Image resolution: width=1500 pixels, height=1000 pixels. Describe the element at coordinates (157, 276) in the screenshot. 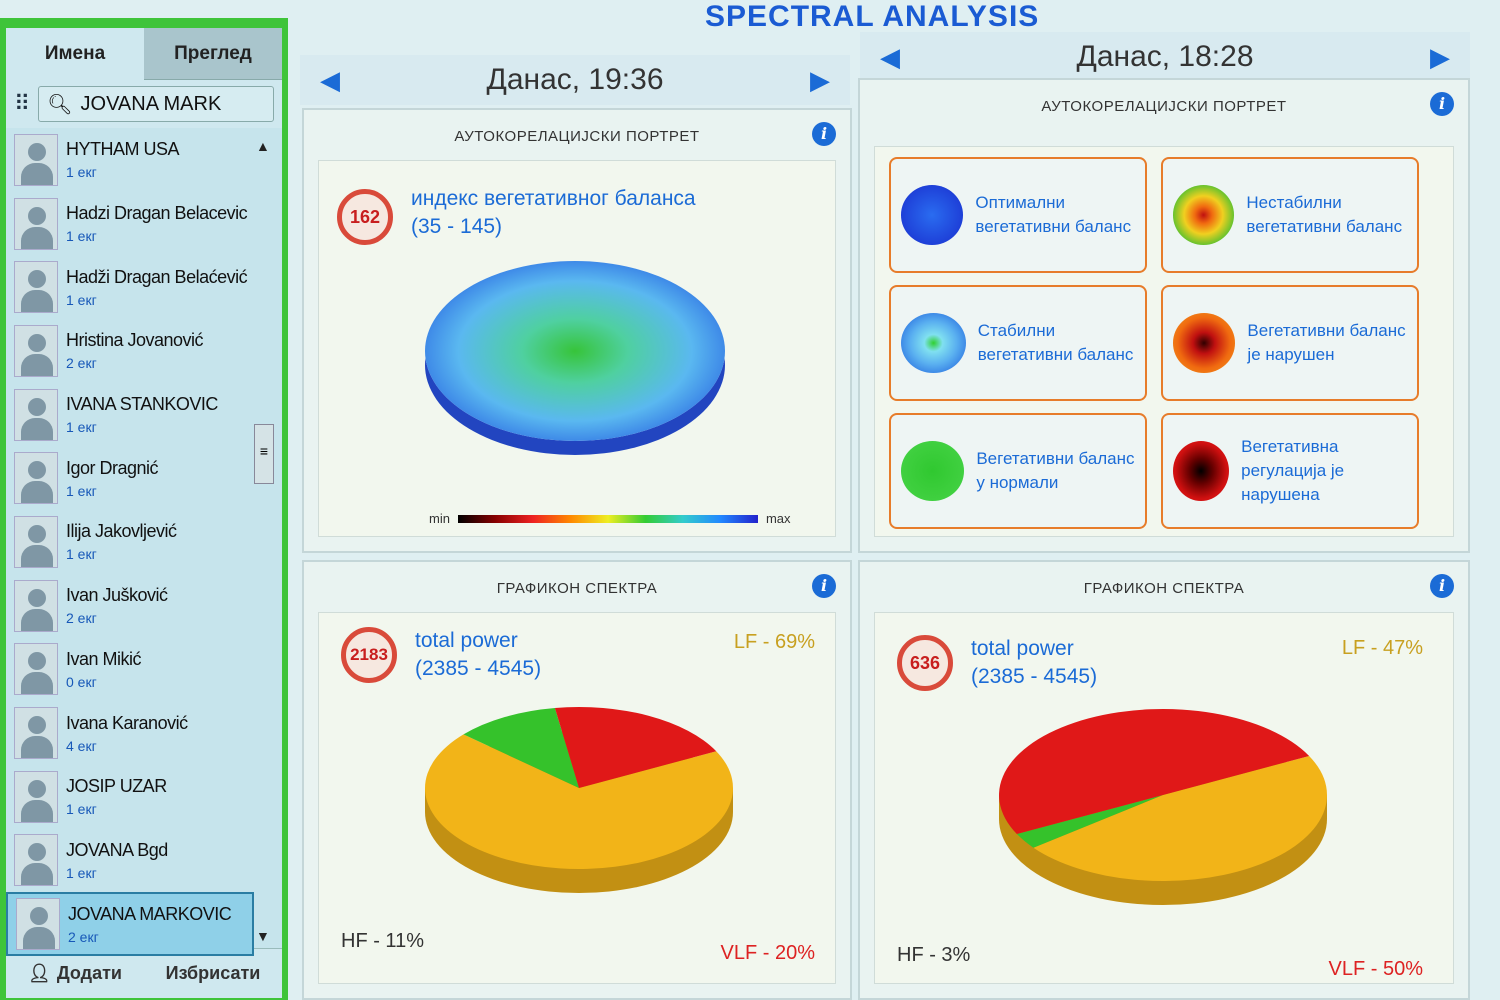

I see `patient-name: Hadži Dragan Belaćević` at that location.